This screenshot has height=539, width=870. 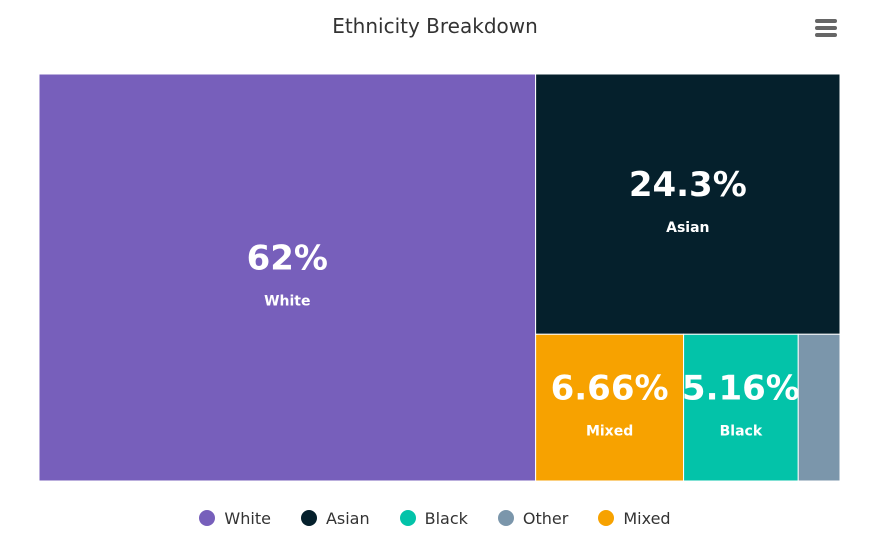 What do you see at coordinates (606, 518) in the screenshot?
I see `legend-marker-mixed` at bounding box center [606, 518].